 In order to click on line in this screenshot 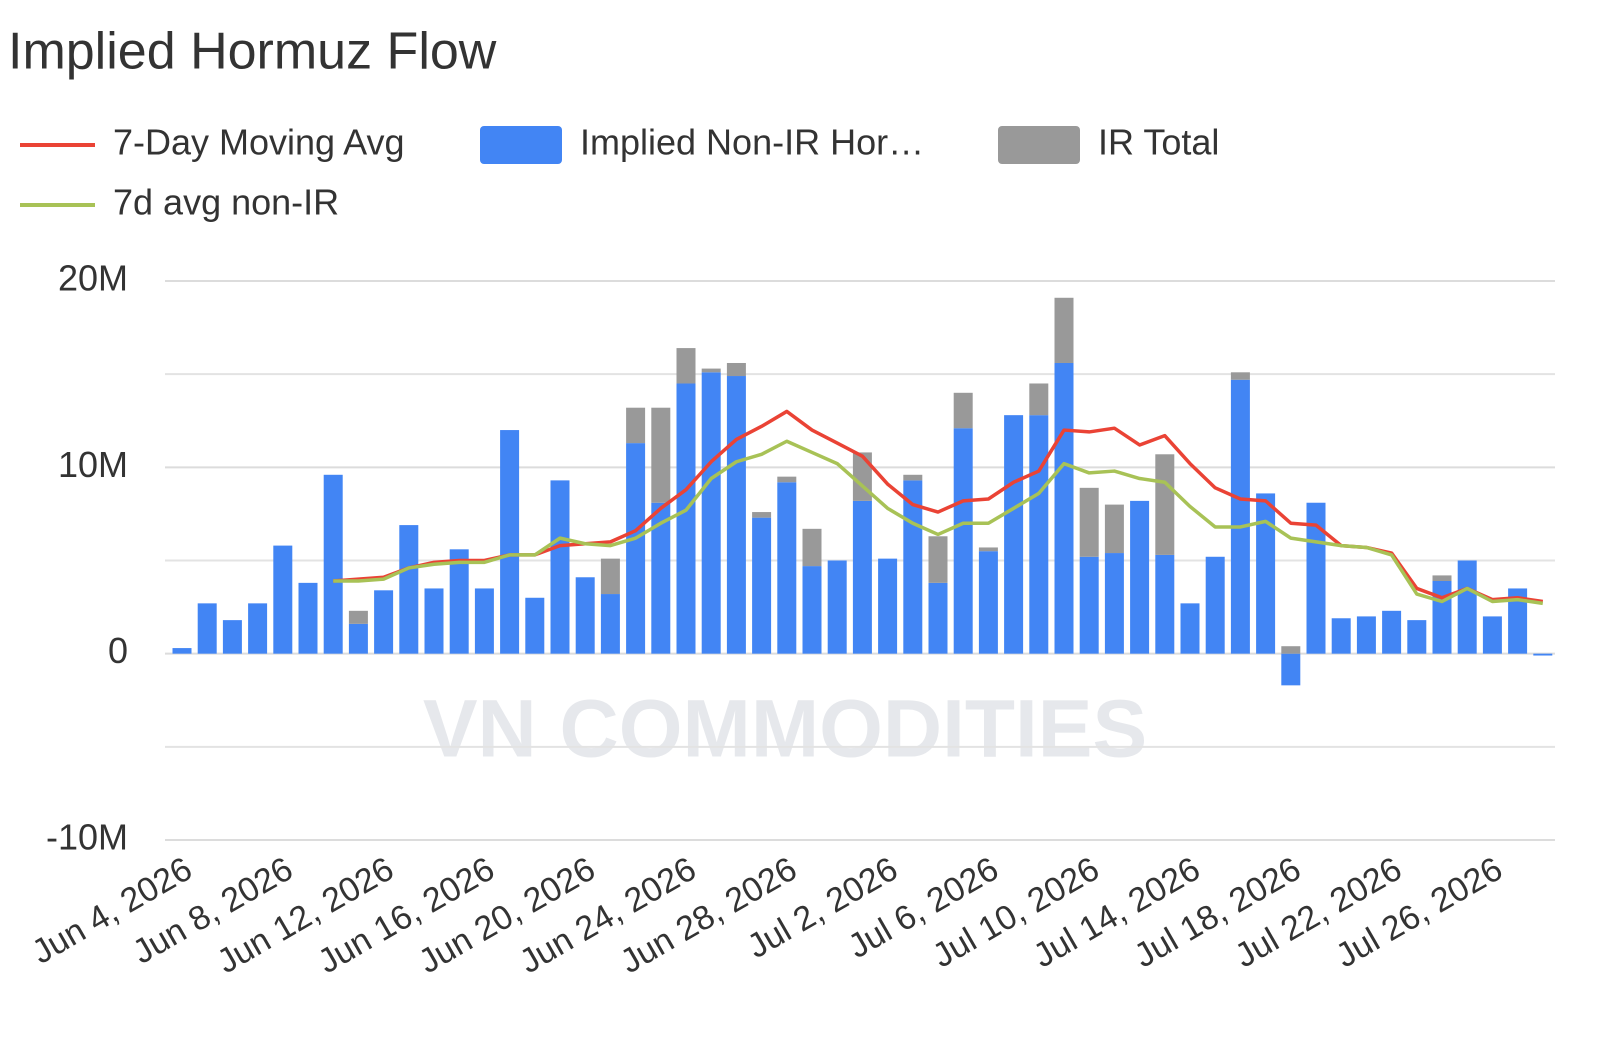, I will do `click(938, 522)`.